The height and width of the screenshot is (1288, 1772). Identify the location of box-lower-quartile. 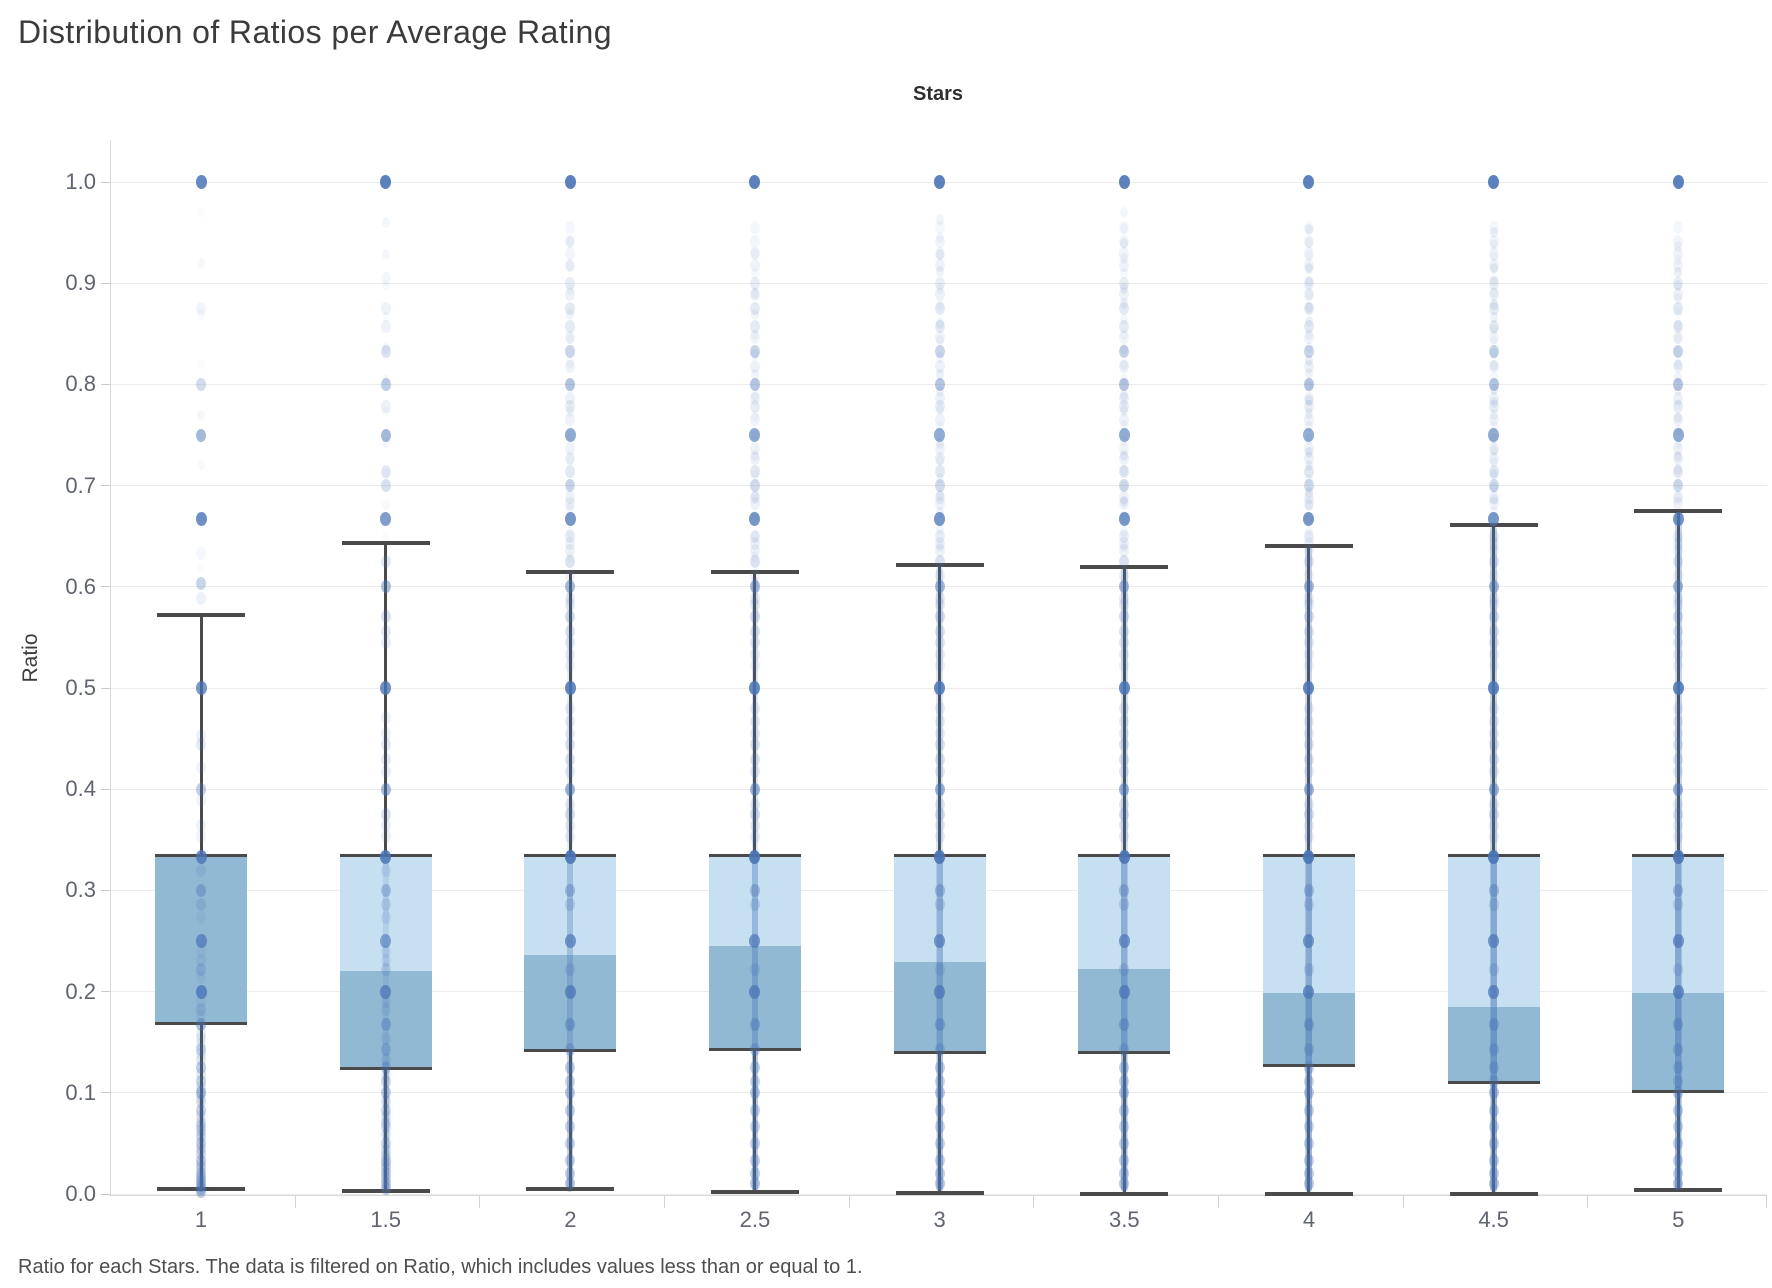
(570, 1003).